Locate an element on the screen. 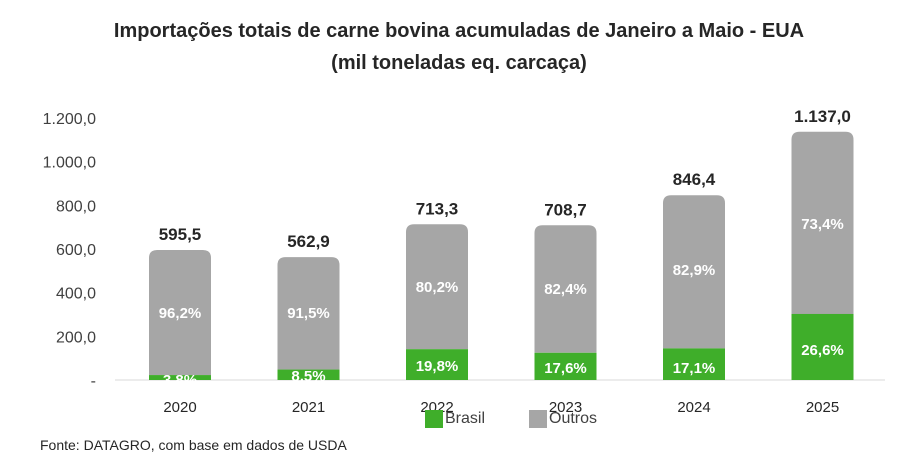 The image size is (918, 474). bar-brasil-2023 is located at coordinates (565, 366).